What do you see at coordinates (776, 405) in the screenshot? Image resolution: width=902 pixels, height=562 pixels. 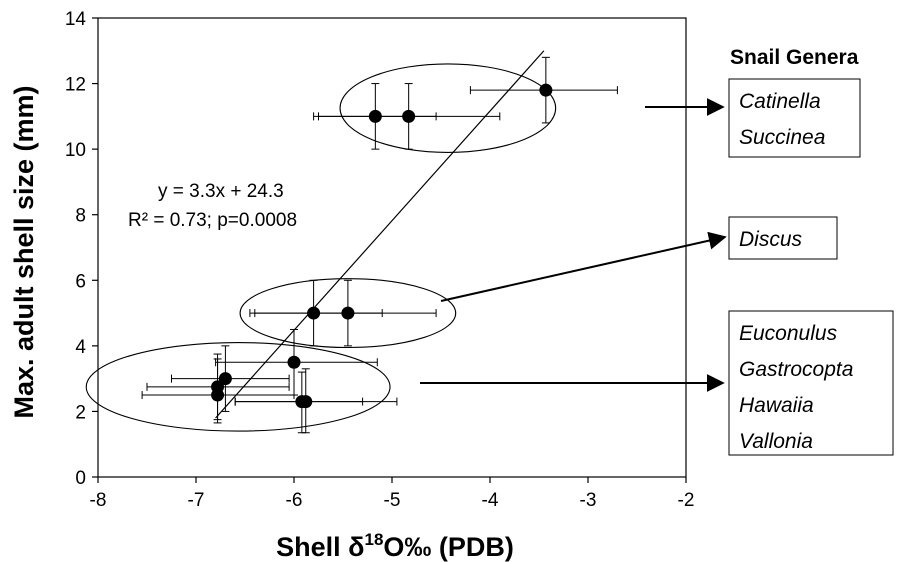 I see `genus-label: Hawaiia` at bounding box center [776, 405].